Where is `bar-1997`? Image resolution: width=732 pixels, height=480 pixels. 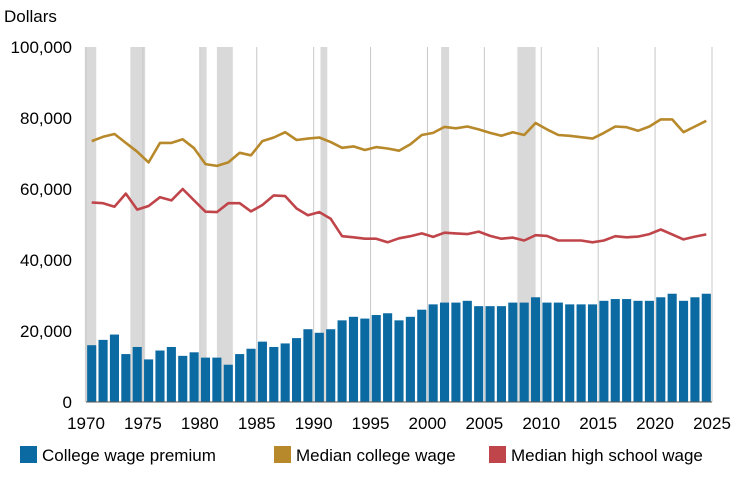 bar-1997 is located at coordinates (399, 361).